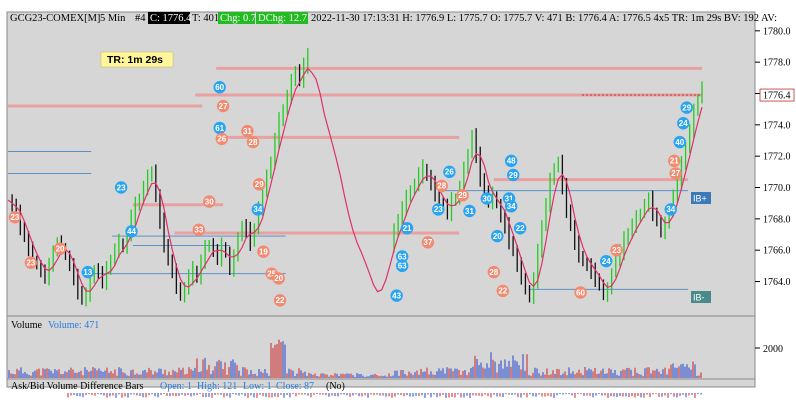 The image size is (796, 404). I want to click on header-dchg-value: DChg: 12.7, so click(282, 18).